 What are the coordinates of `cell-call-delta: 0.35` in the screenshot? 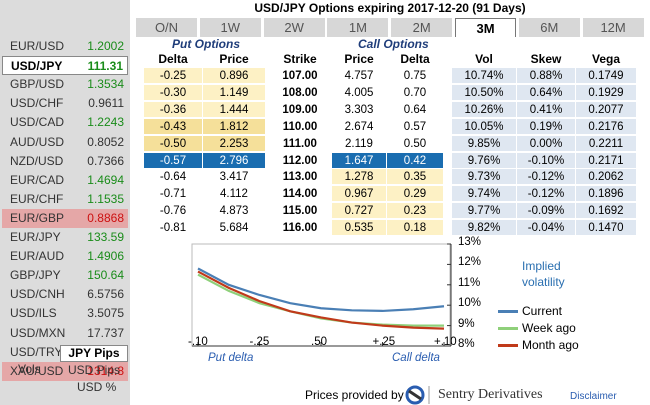 It's located at (415, 177).